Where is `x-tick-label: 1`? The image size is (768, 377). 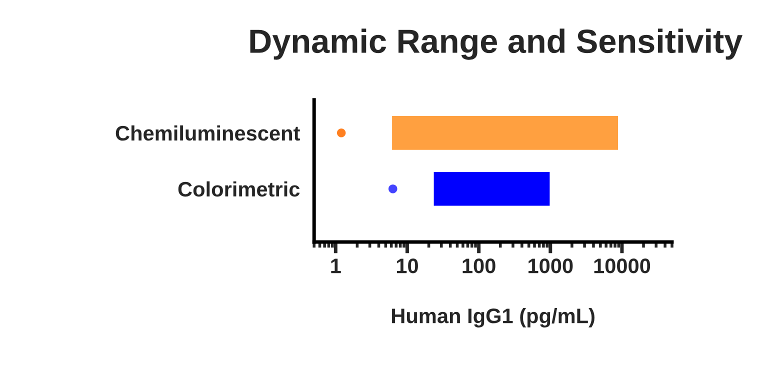 x-tick-label: 1 is located at coordinates (336, 266).